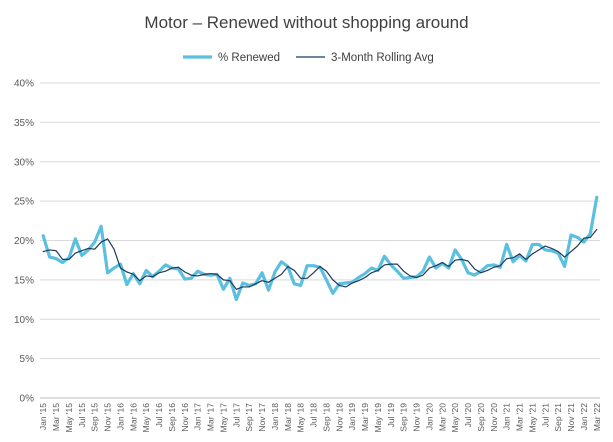  What do you see at coordinates (558, 417) in the screenshot?
I see `x-tick-label: Sep '21` at bounding box center [558, 417].